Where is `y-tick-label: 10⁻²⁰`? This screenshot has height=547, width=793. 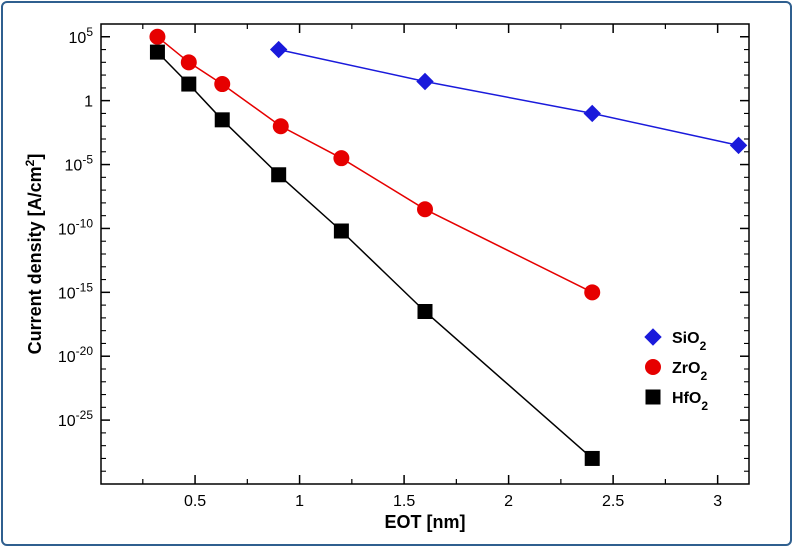
y-tick-label: 10⁻²⁰ is located at coordinates (75, 355).